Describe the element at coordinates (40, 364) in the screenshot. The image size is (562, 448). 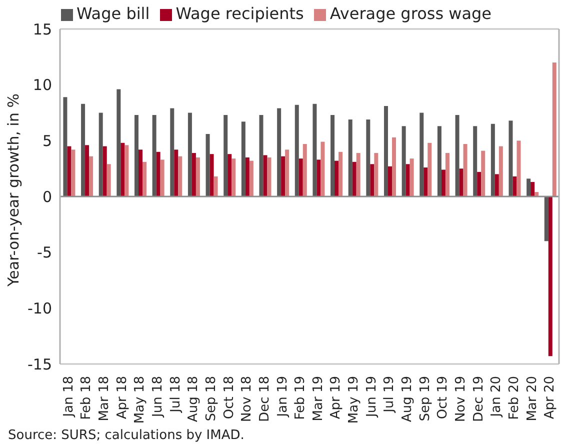
I see `y-tick-label: -15` at that location.